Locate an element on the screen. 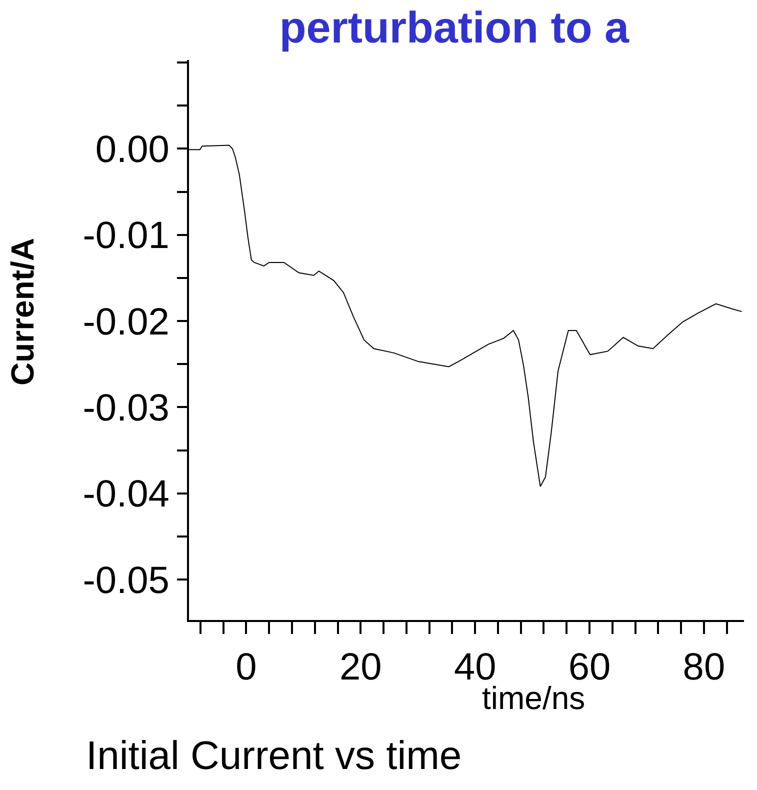  x-tick-label: 80 is located at coordinates (704, 667).